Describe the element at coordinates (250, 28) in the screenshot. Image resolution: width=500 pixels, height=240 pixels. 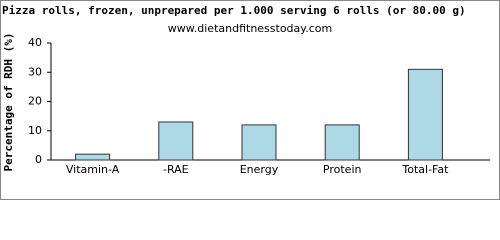
I see `chart-subtitle: www.dietandfitnesstoday.com` at that location.